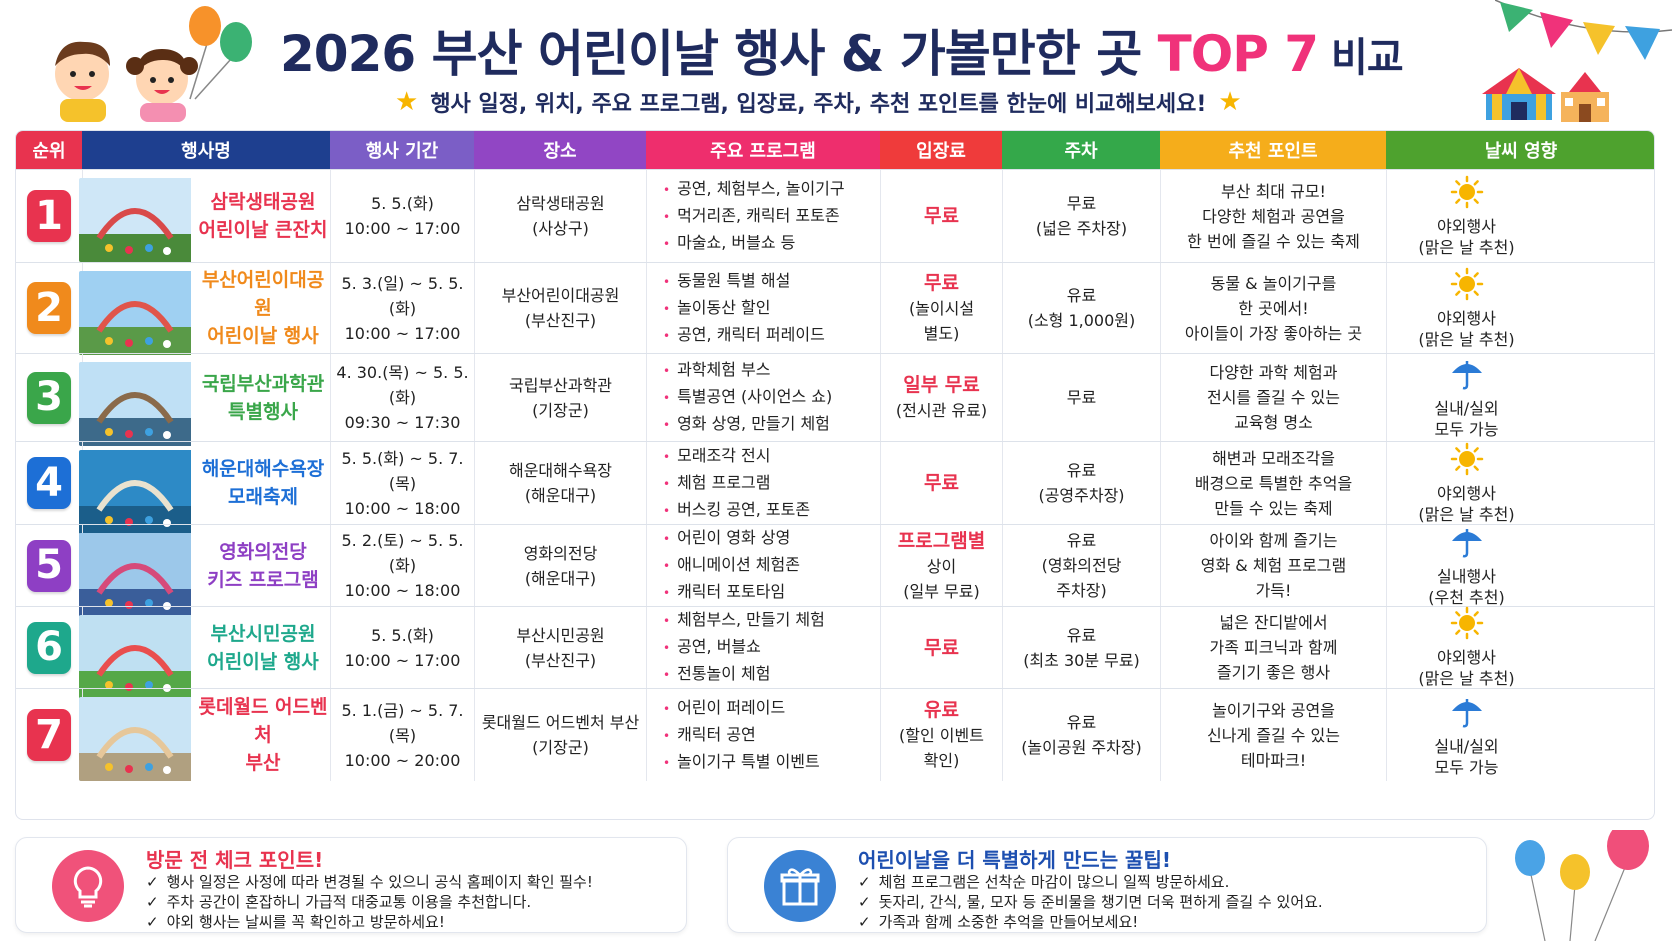  Describe the element at coordinates (263, 336) in the screenshot. I see `event-name-line: 어린이날 행사` at that location.